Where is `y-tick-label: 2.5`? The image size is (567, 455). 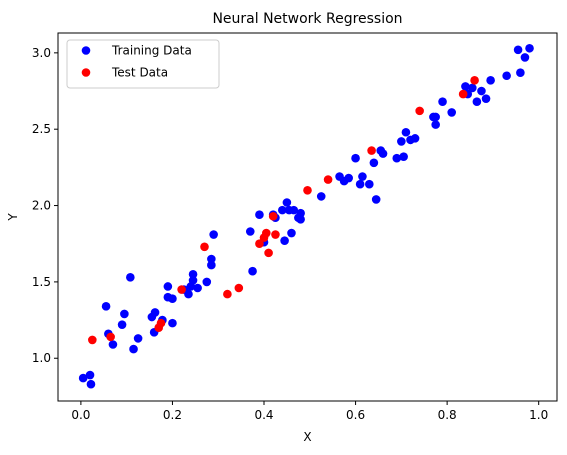
y-tick-label: 2.5 is located at coordinates (41, 129).